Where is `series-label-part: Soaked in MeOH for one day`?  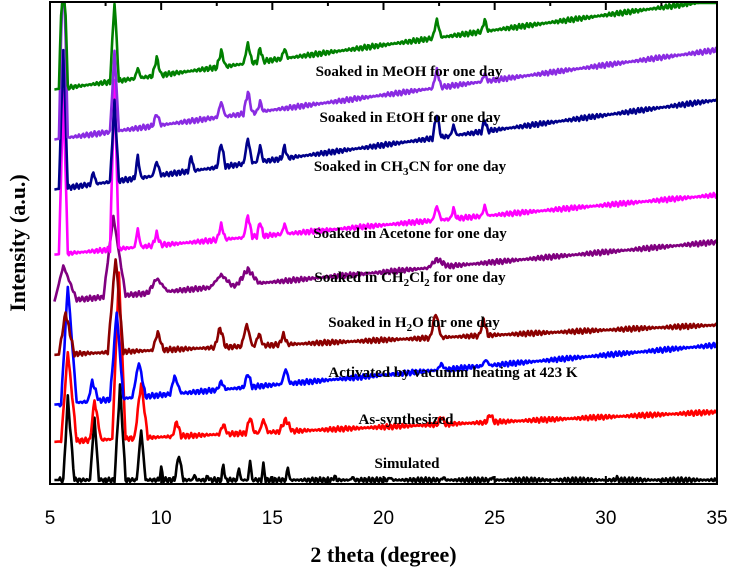
series-label-part: Soaked in MeOH for one day is located at coordinates (409, 72).